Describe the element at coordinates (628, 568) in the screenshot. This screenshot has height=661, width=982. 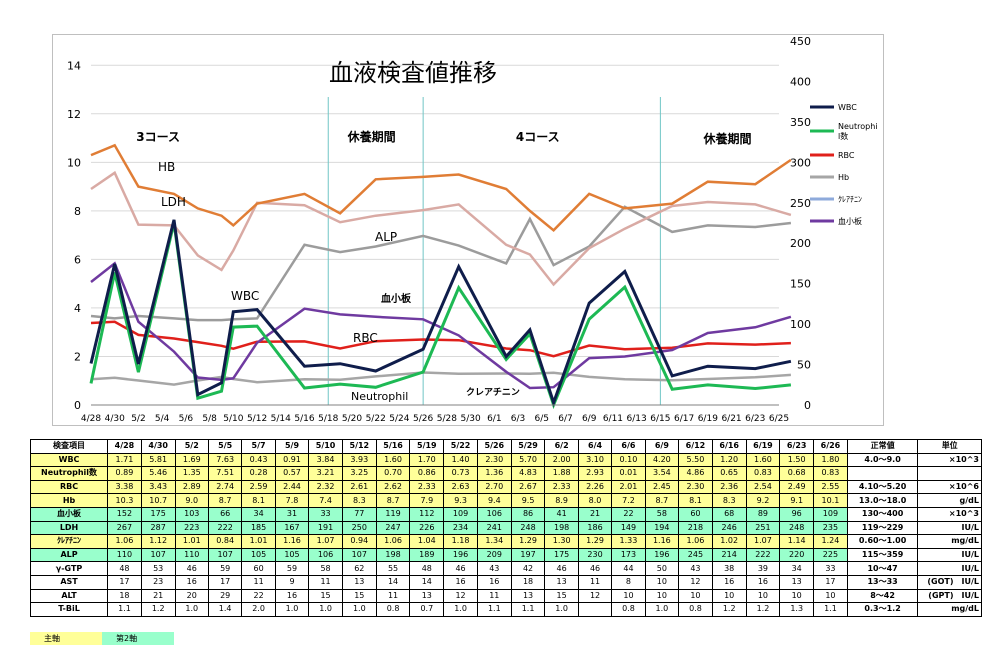
I see `table-cell: 44` at that location.